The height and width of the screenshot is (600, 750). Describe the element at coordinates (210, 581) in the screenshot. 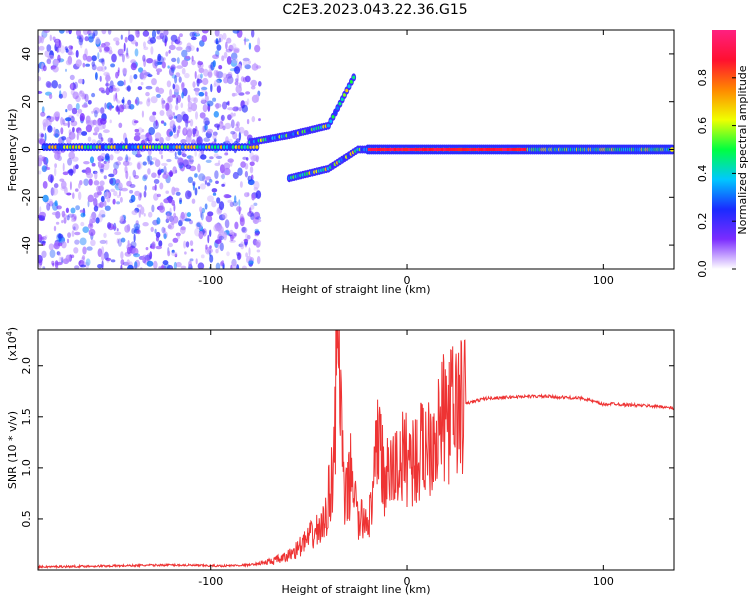

I see `x-tick-label: -100` at that location.